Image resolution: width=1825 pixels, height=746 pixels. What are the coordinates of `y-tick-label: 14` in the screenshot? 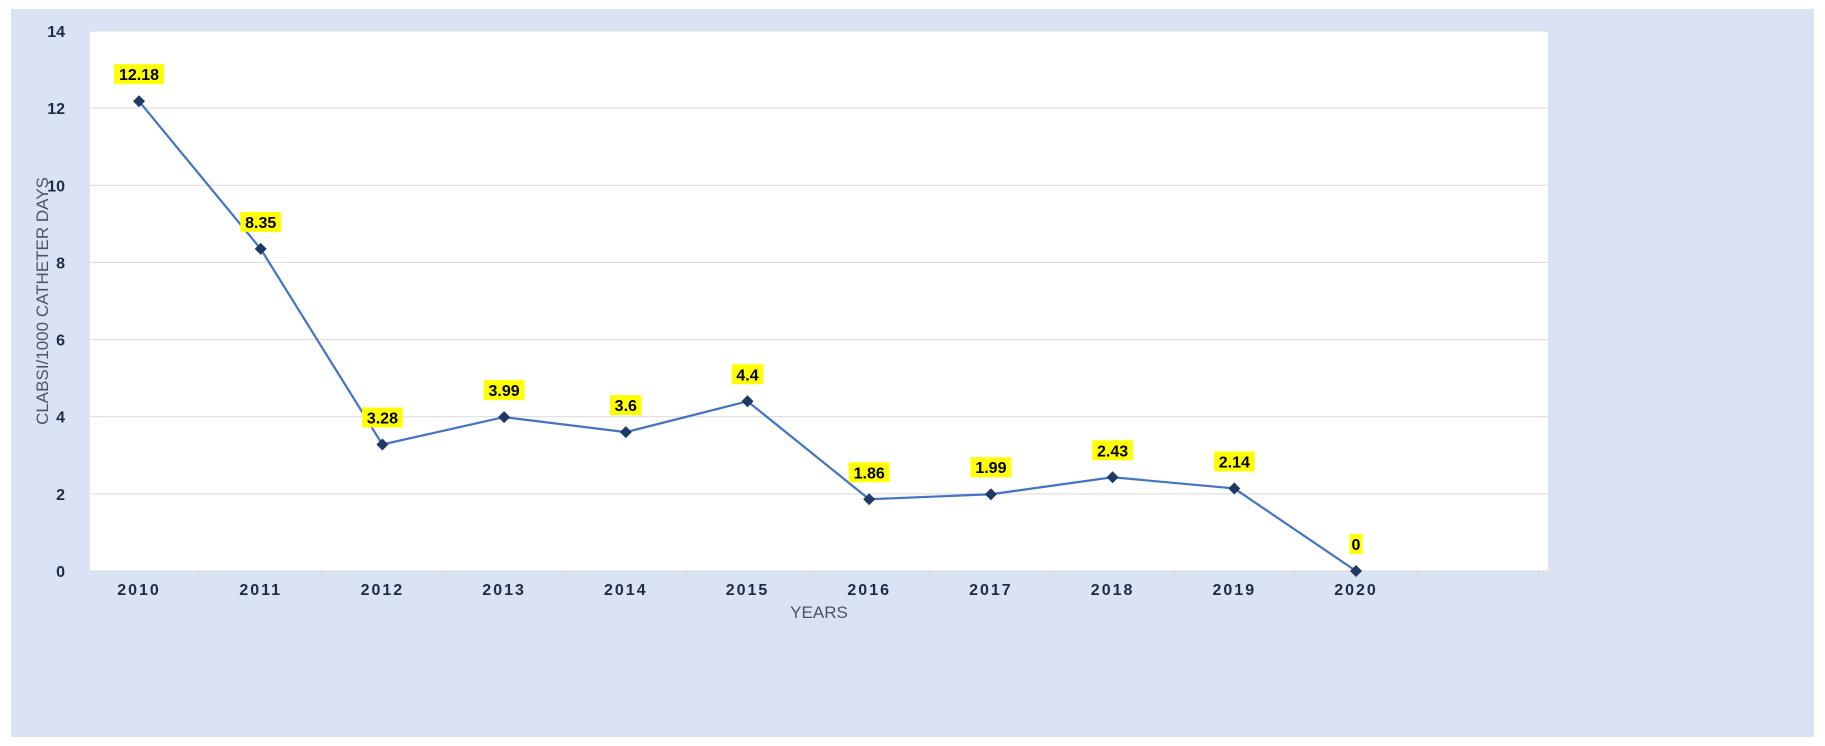 It's located at (56, 32).